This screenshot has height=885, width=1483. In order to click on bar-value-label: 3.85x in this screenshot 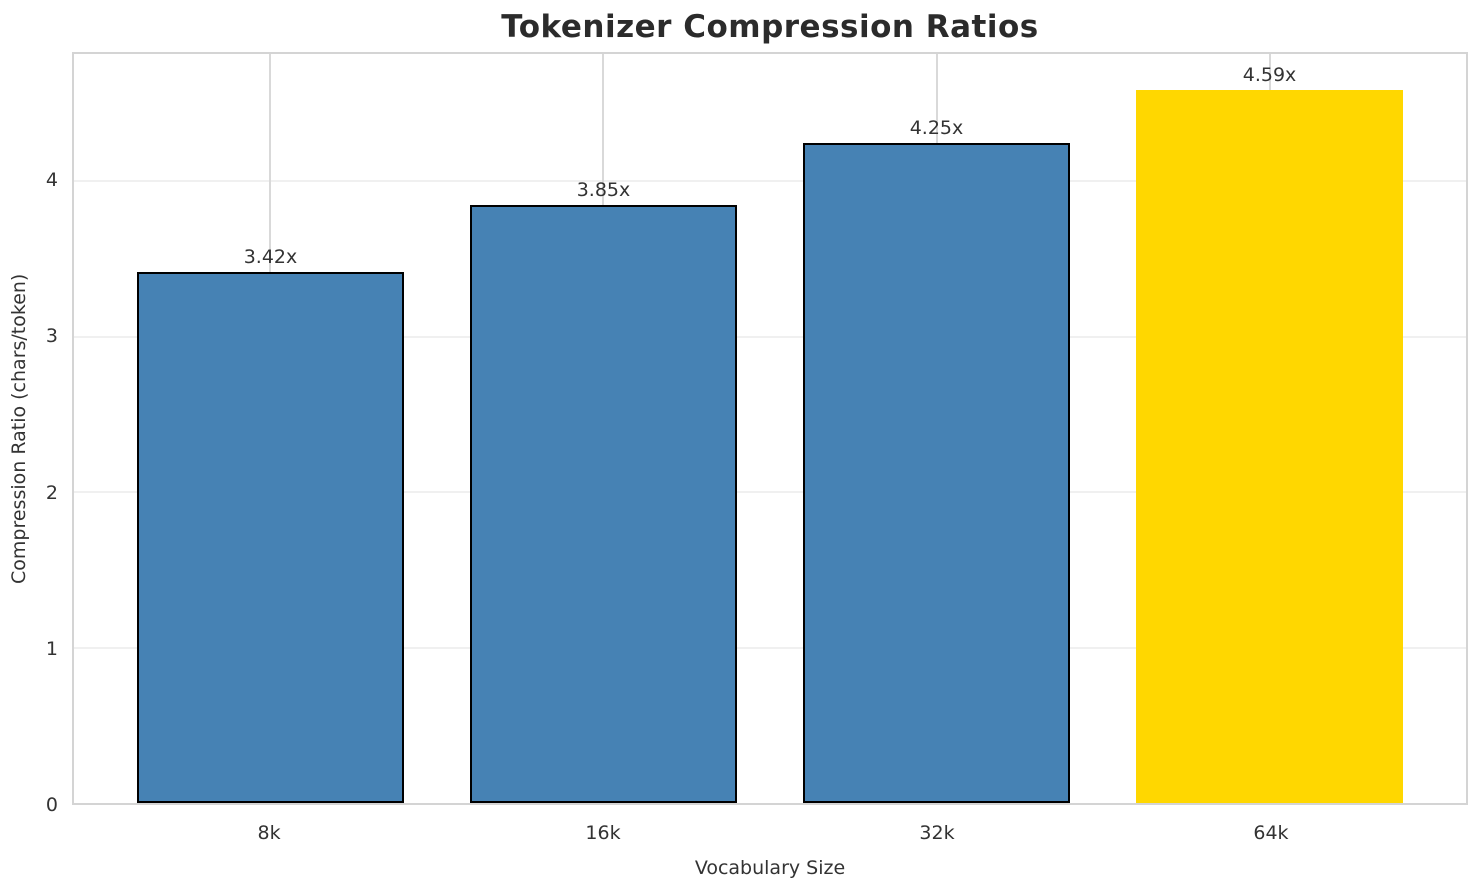, I will do `click(603, 189)`.